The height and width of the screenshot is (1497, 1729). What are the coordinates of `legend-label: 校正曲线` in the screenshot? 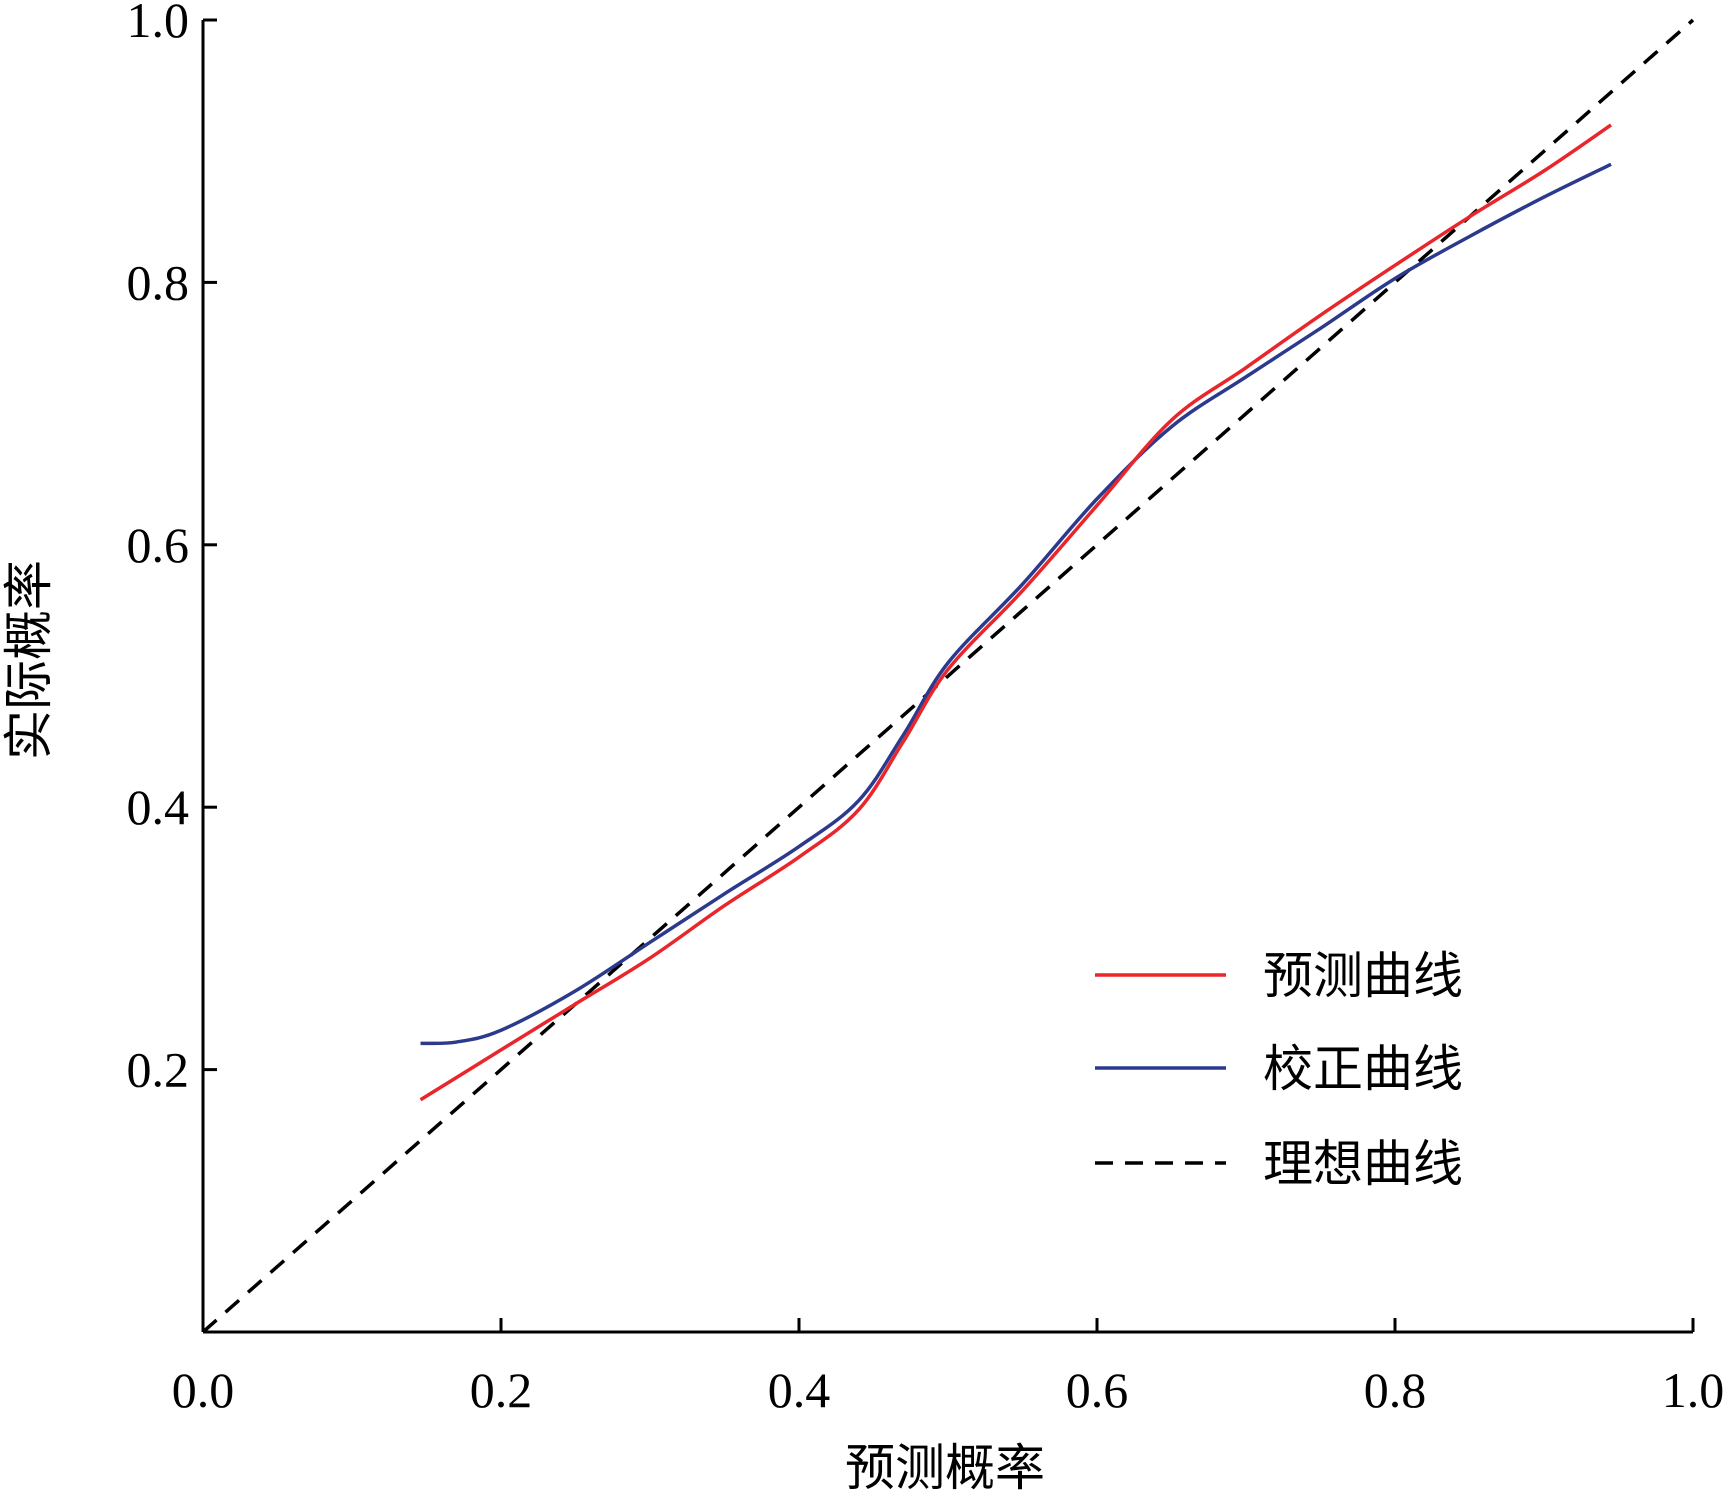 It's located at (1363, 1069).